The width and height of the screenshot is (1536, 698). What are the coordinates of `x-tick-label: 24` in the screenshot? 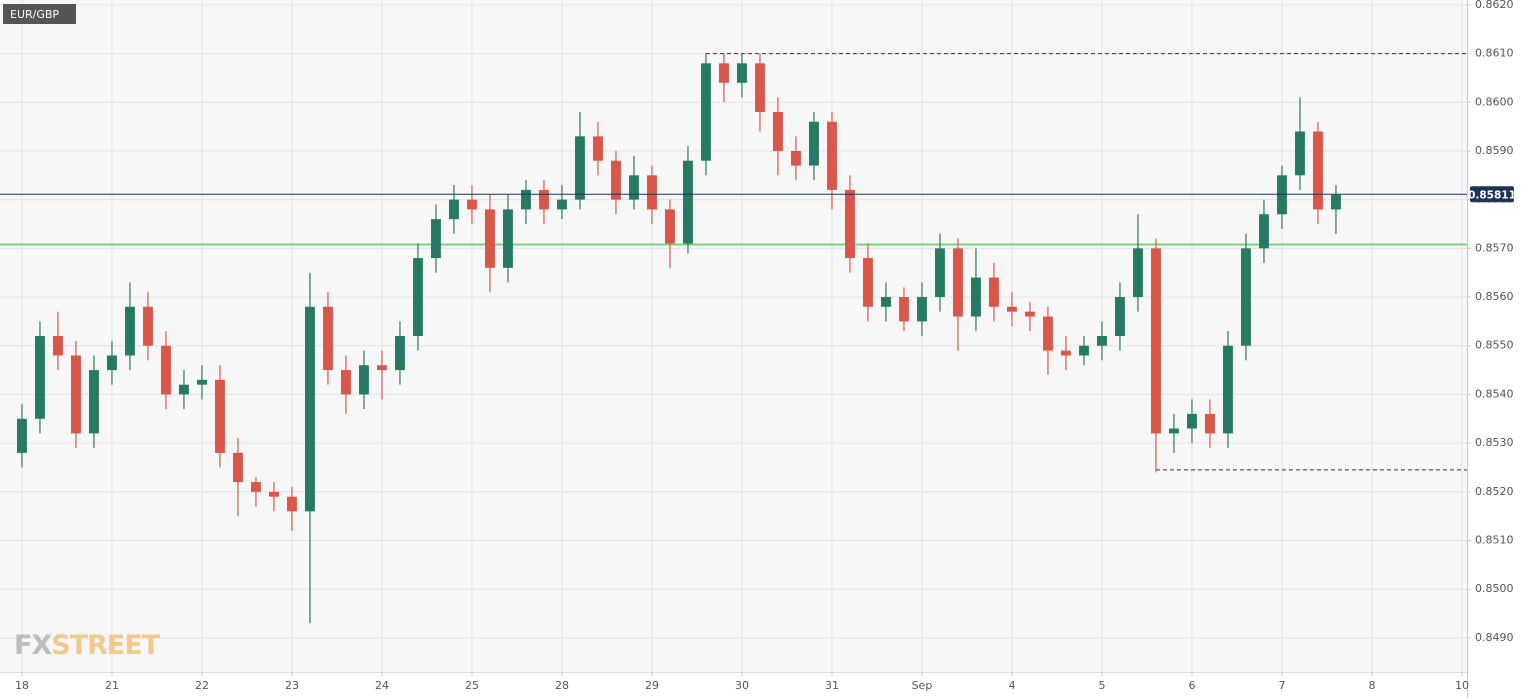 It's located at (382, 685).